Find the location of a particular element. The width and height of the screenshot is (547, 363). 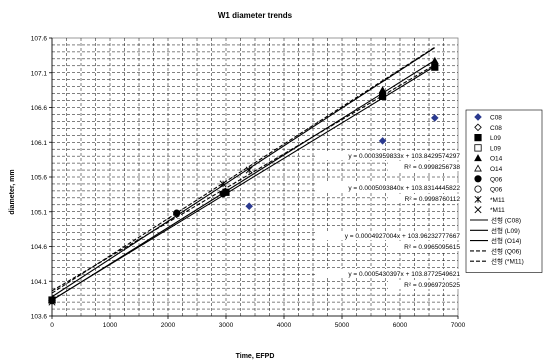

x-tick-label: 4000 is located at coordinates (284, 325).